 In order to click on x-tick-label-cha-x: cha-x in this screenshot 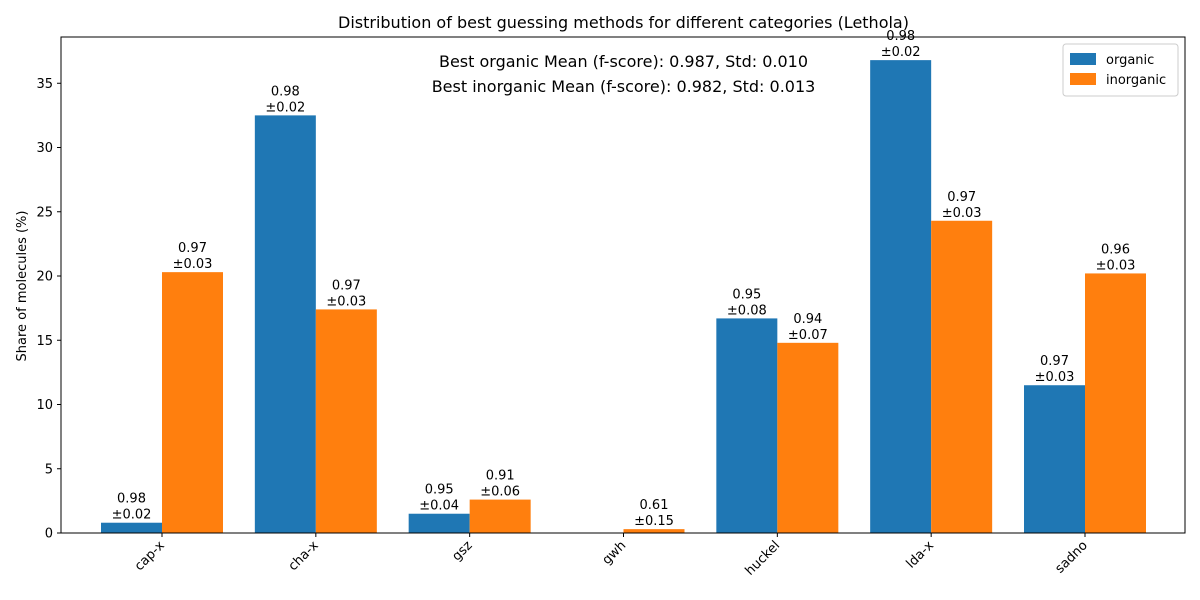, I will do `click(304, 556)`.